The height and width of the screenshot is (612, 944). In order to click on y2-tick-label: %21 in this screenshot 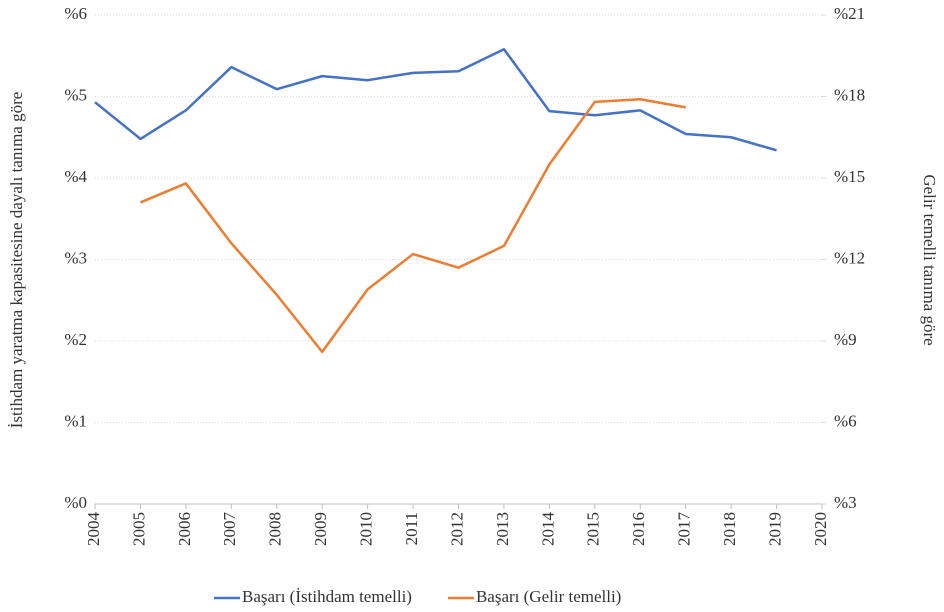, I will do `click(849, 13)`.